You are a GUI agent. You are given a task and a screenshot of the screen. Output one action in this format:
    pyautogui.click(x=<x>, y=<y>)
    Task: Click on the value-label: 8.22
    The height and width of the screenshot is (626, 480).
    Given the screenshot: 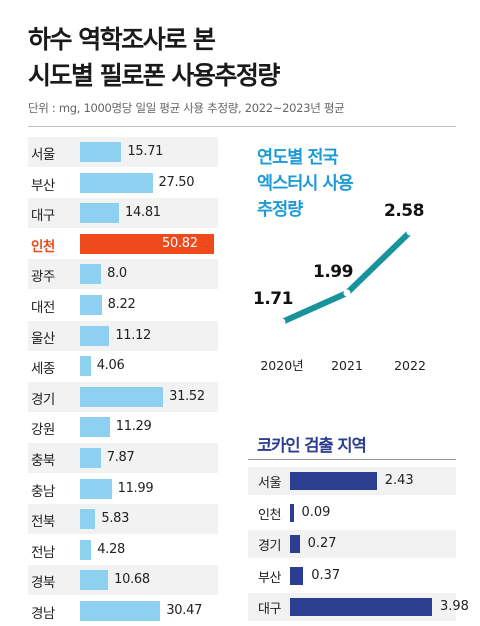 What is the action you would take?
    pyautogui.click(x=121, y=304)
    